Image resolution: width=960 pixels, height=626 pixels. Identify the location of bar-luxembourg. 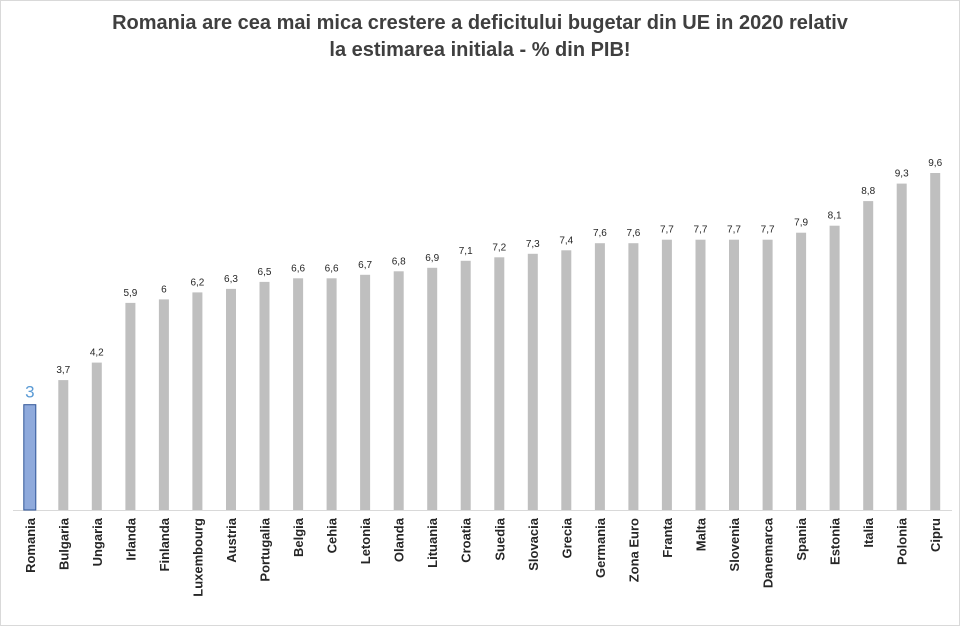
(197, 401).